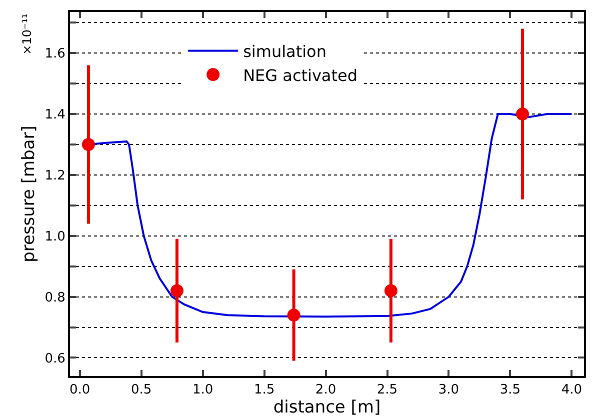  I want to click on x-tick-label: 0.5, so click(141, 390).